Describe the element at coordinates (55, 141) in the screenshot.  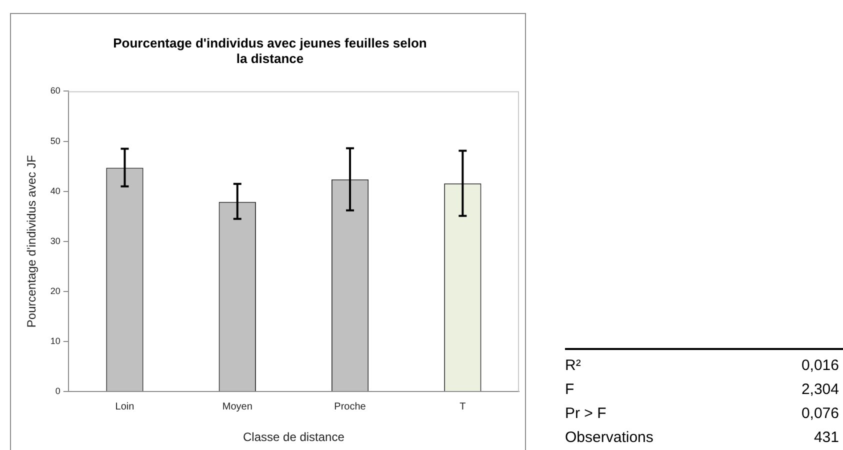
I see `y-tick-label: 50` at that location.